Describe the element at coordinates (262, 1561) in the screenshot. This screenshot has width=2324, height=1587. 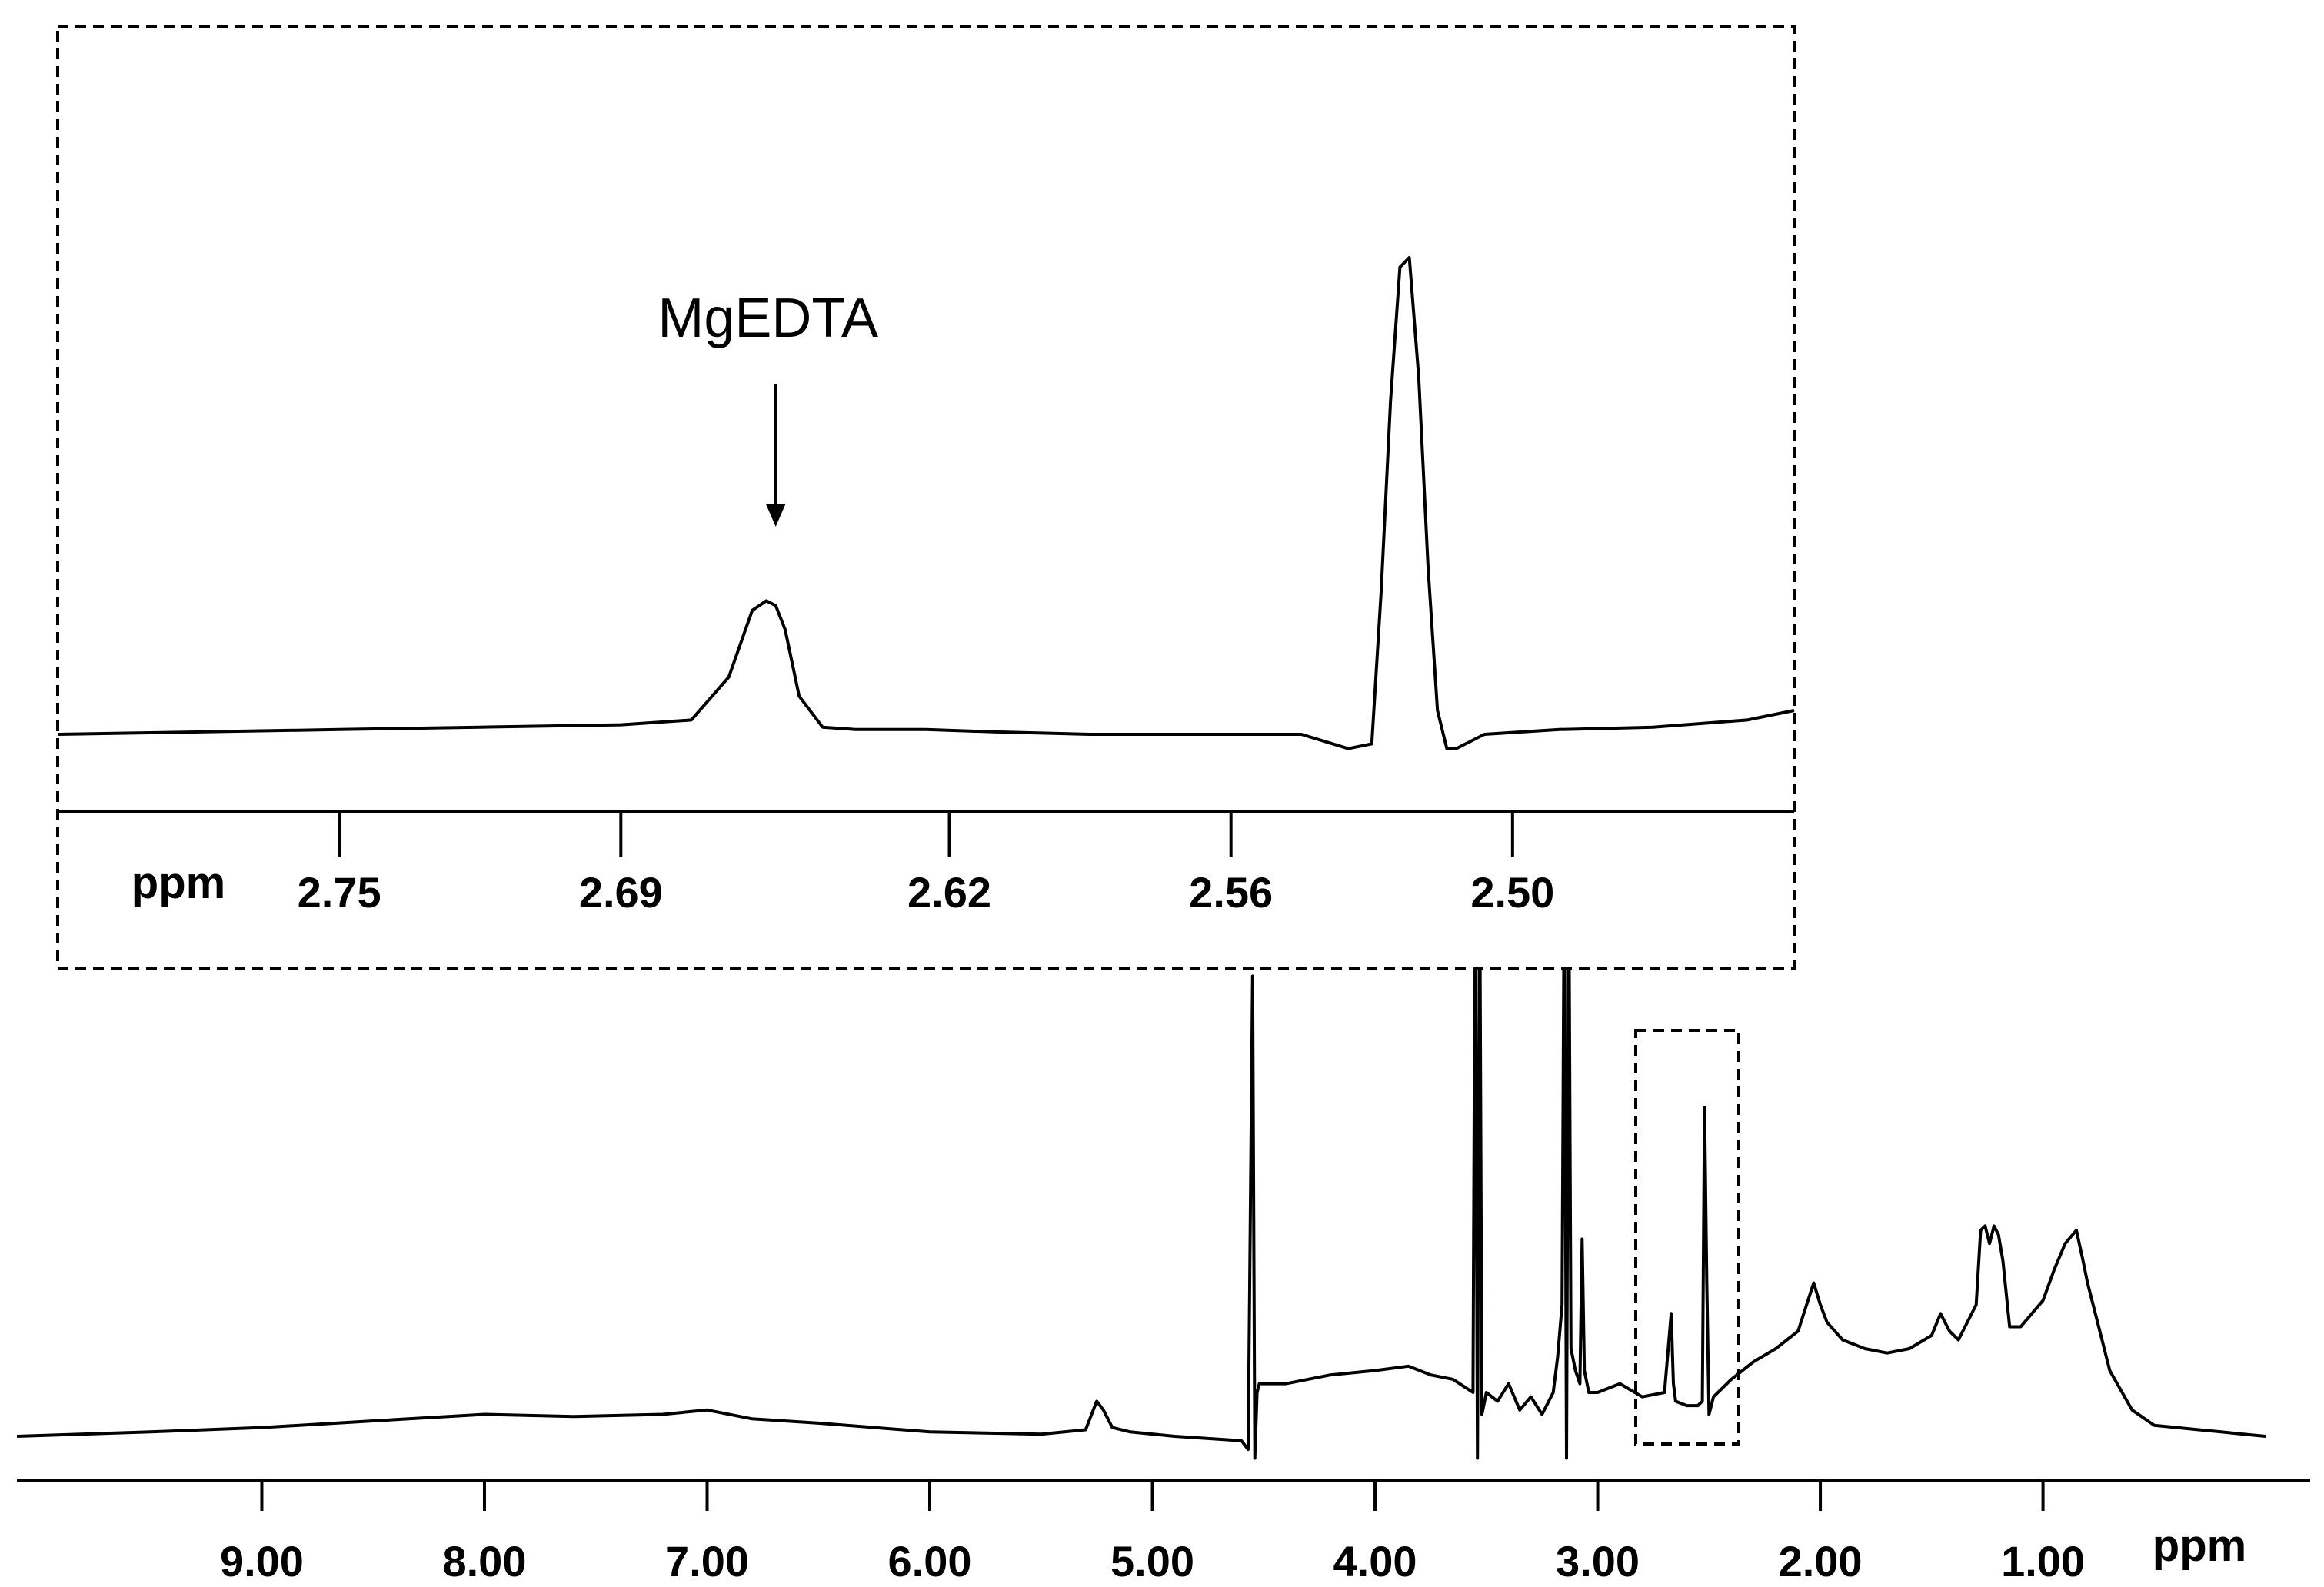
I see `main-tick-label: 9.00` at that location.